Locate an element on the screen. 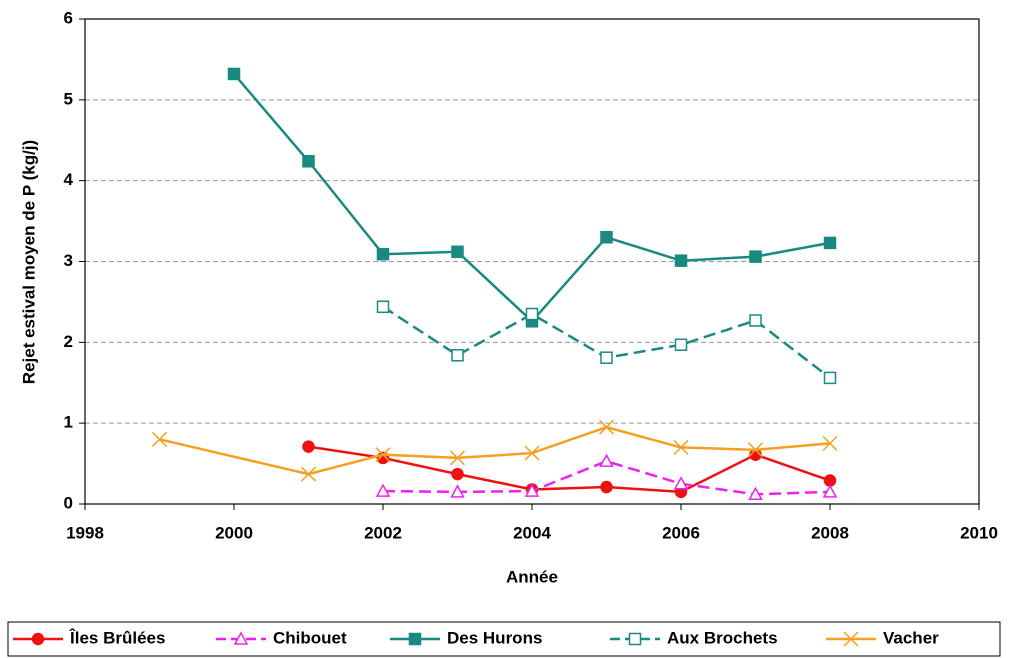  legend-label: Des Hurons is located at coordinates (494, 637).